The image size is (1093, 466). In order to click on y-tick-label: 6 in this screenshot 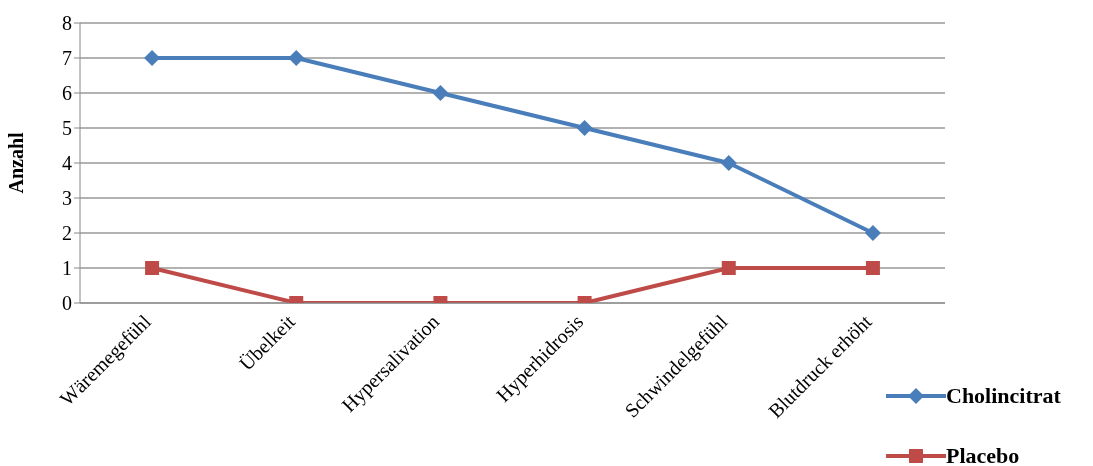, I will do `click(67, 93)`.